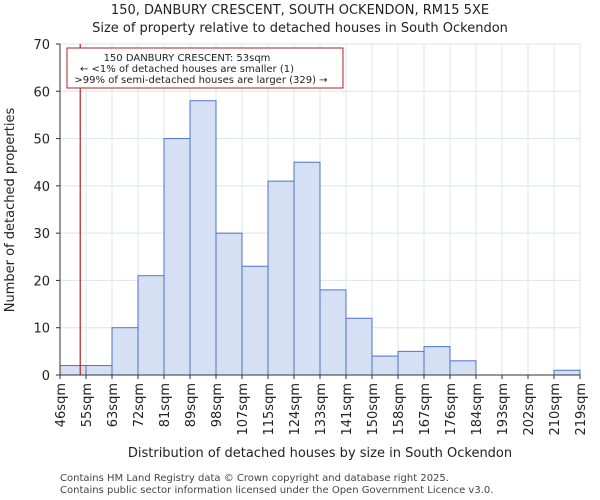 The height and width of the screenshot is (500, 600). I want to click on annotation-line-1: 150 DANBURY CRESCENT: 53sqm, so click(187, 58).